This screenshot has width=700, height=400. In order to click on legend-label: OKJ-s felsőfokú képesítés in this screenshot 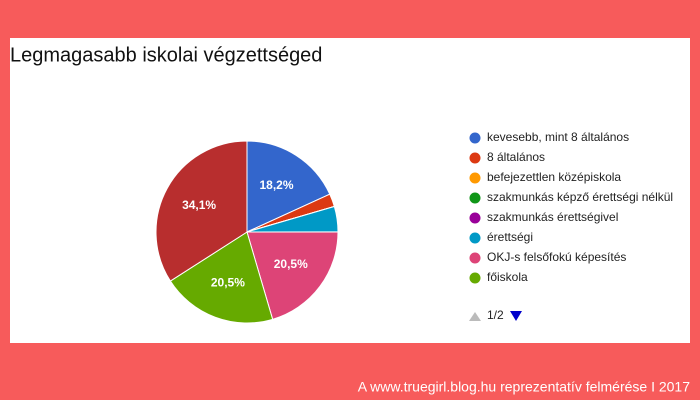, I will do `click(556, 257)`.